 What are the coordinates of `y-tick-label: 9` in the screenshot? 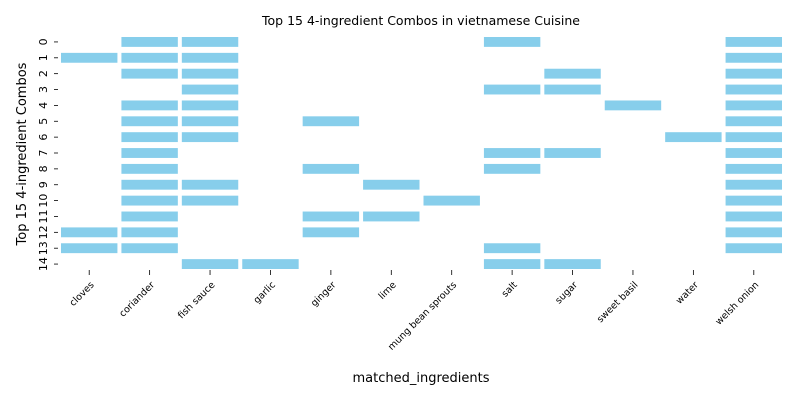 It's located at (43, 184).